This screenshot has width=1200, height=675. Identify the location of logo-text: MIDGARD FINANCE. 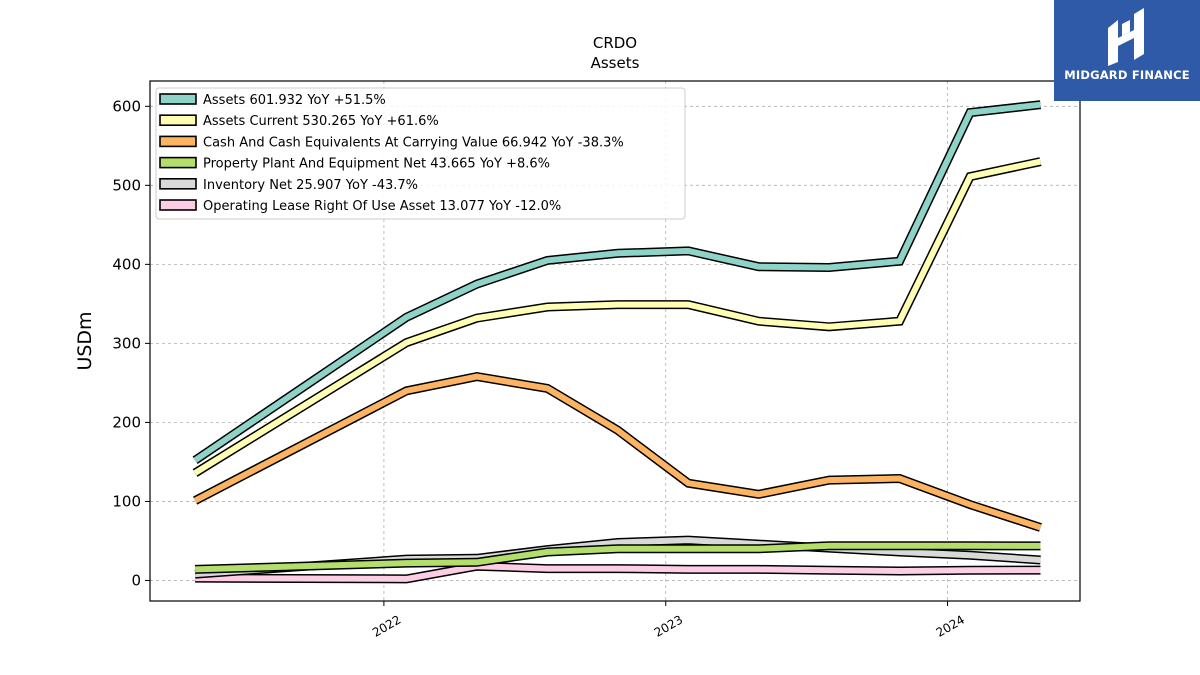
(1127, 75).